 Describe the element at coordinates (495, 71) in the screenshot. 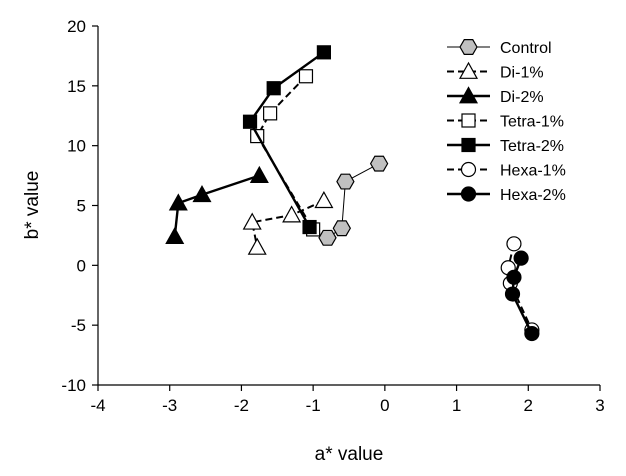

I see `legend-item-di-1: Di-1%` at that location.